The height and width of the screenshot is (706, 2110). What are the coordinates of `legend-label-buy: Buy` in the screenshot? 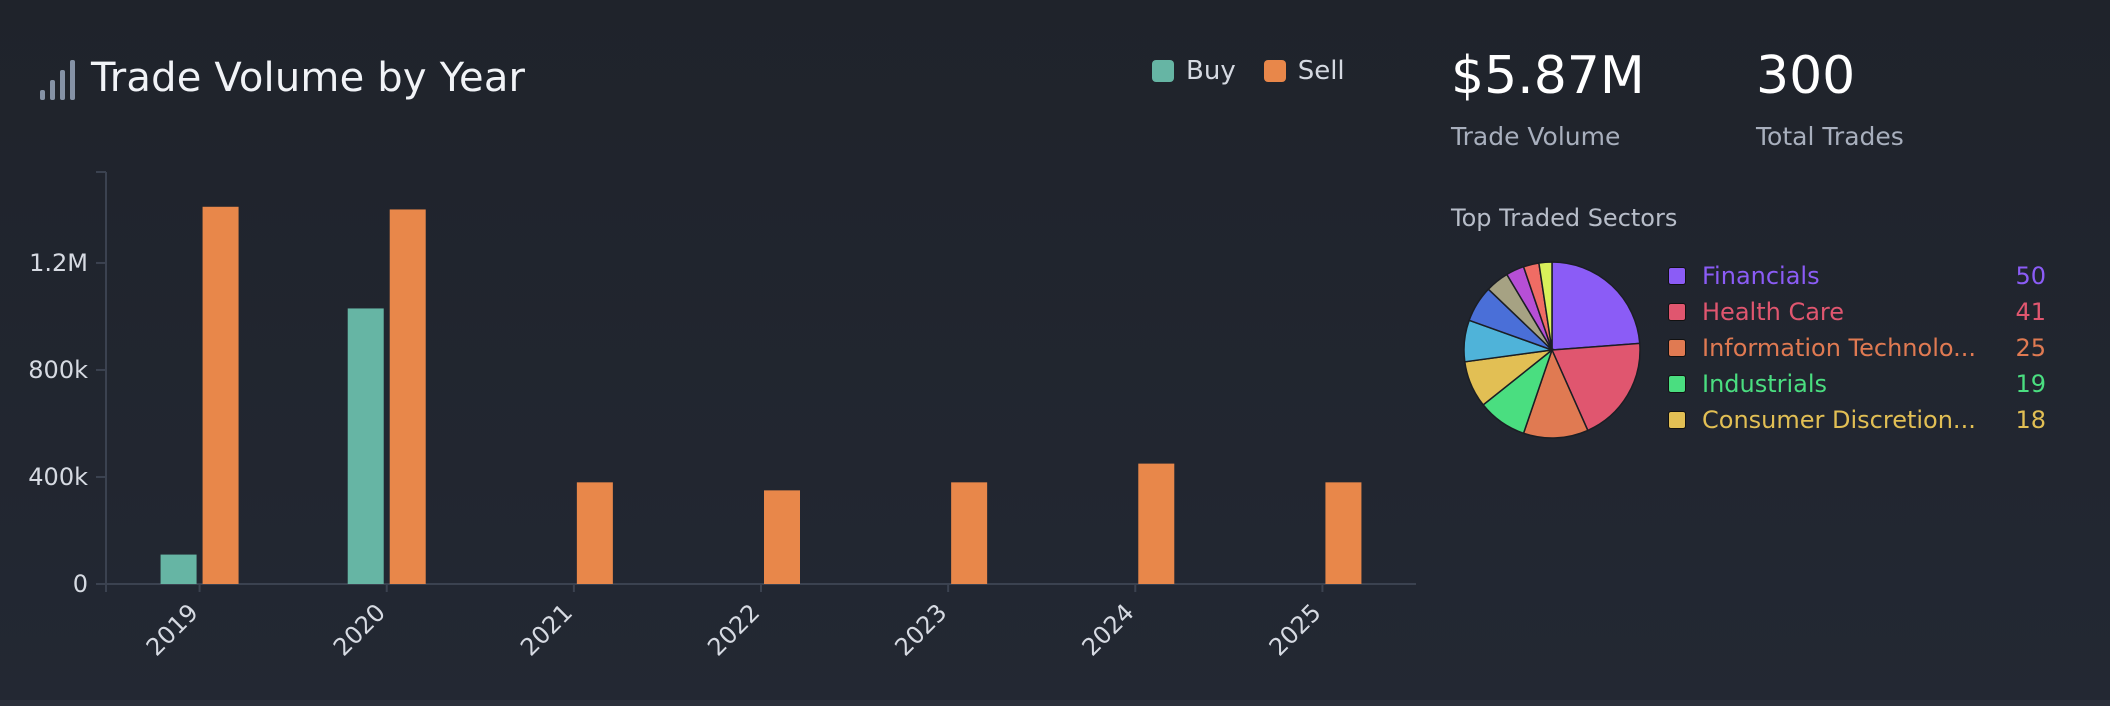 It's located at (1211, 71).